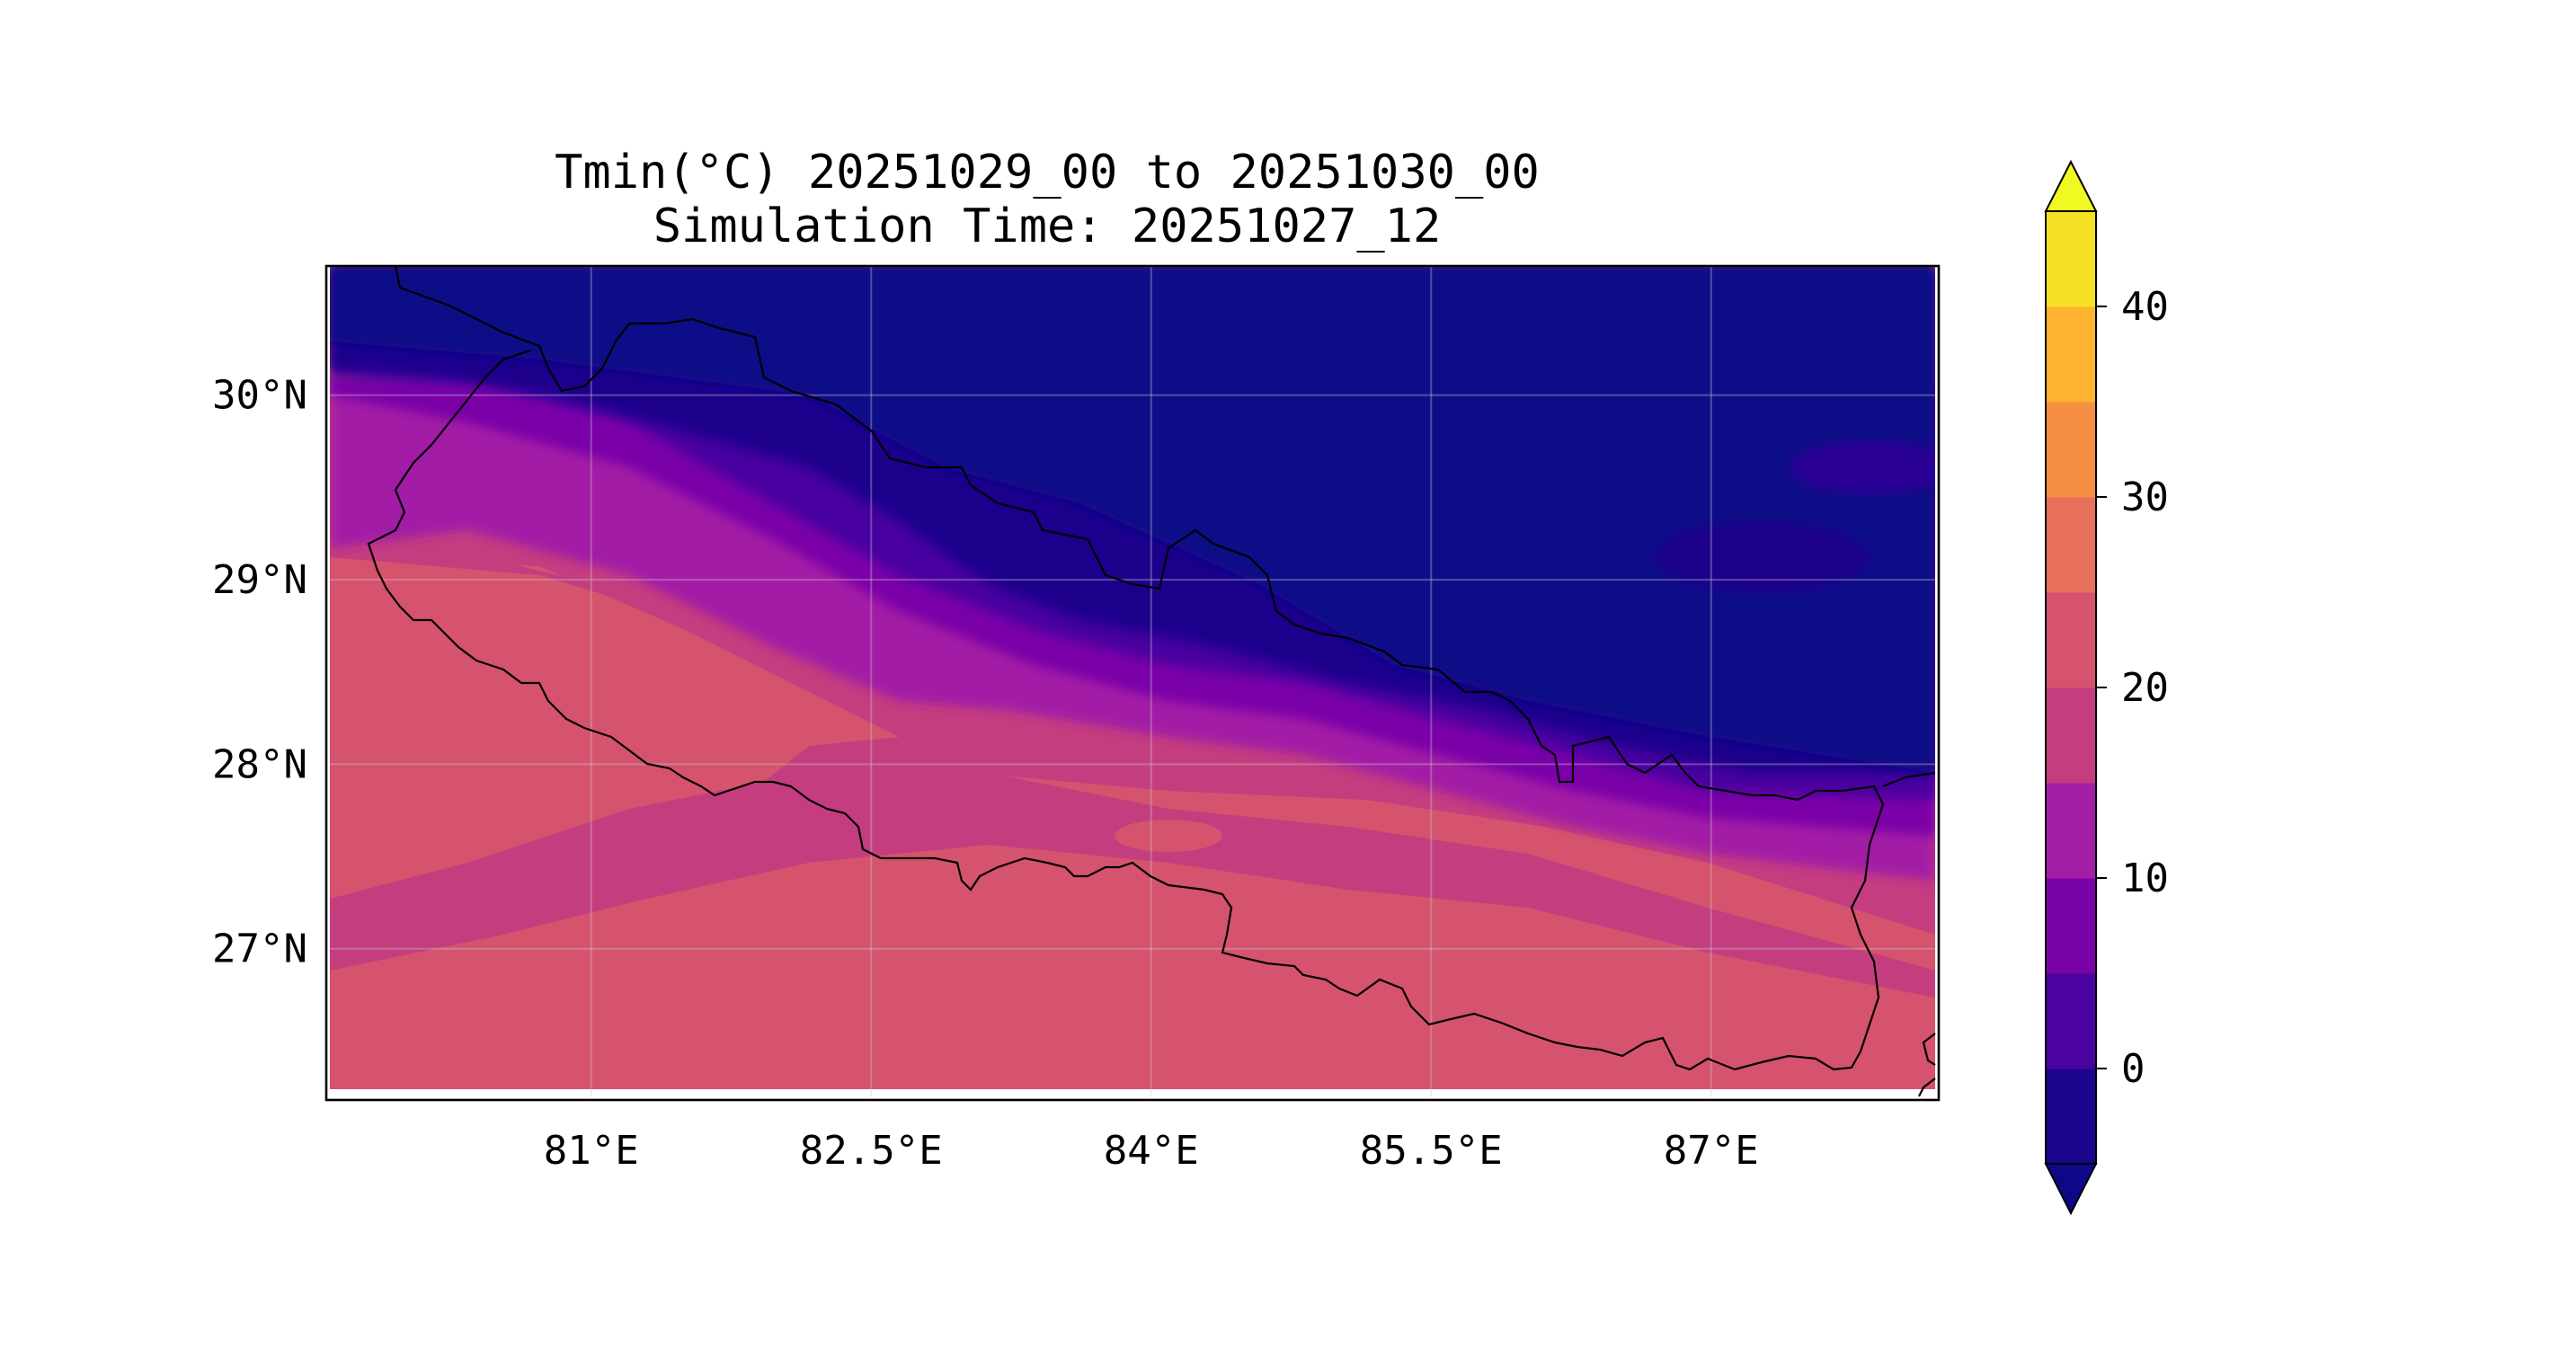 The image size is (2576, 1348). What do you see at coordinates (1047, 226) in the screenshot?
I see `map-subtitle: Simulation Time: 20251027_12` at bounding box center [1047, 226].